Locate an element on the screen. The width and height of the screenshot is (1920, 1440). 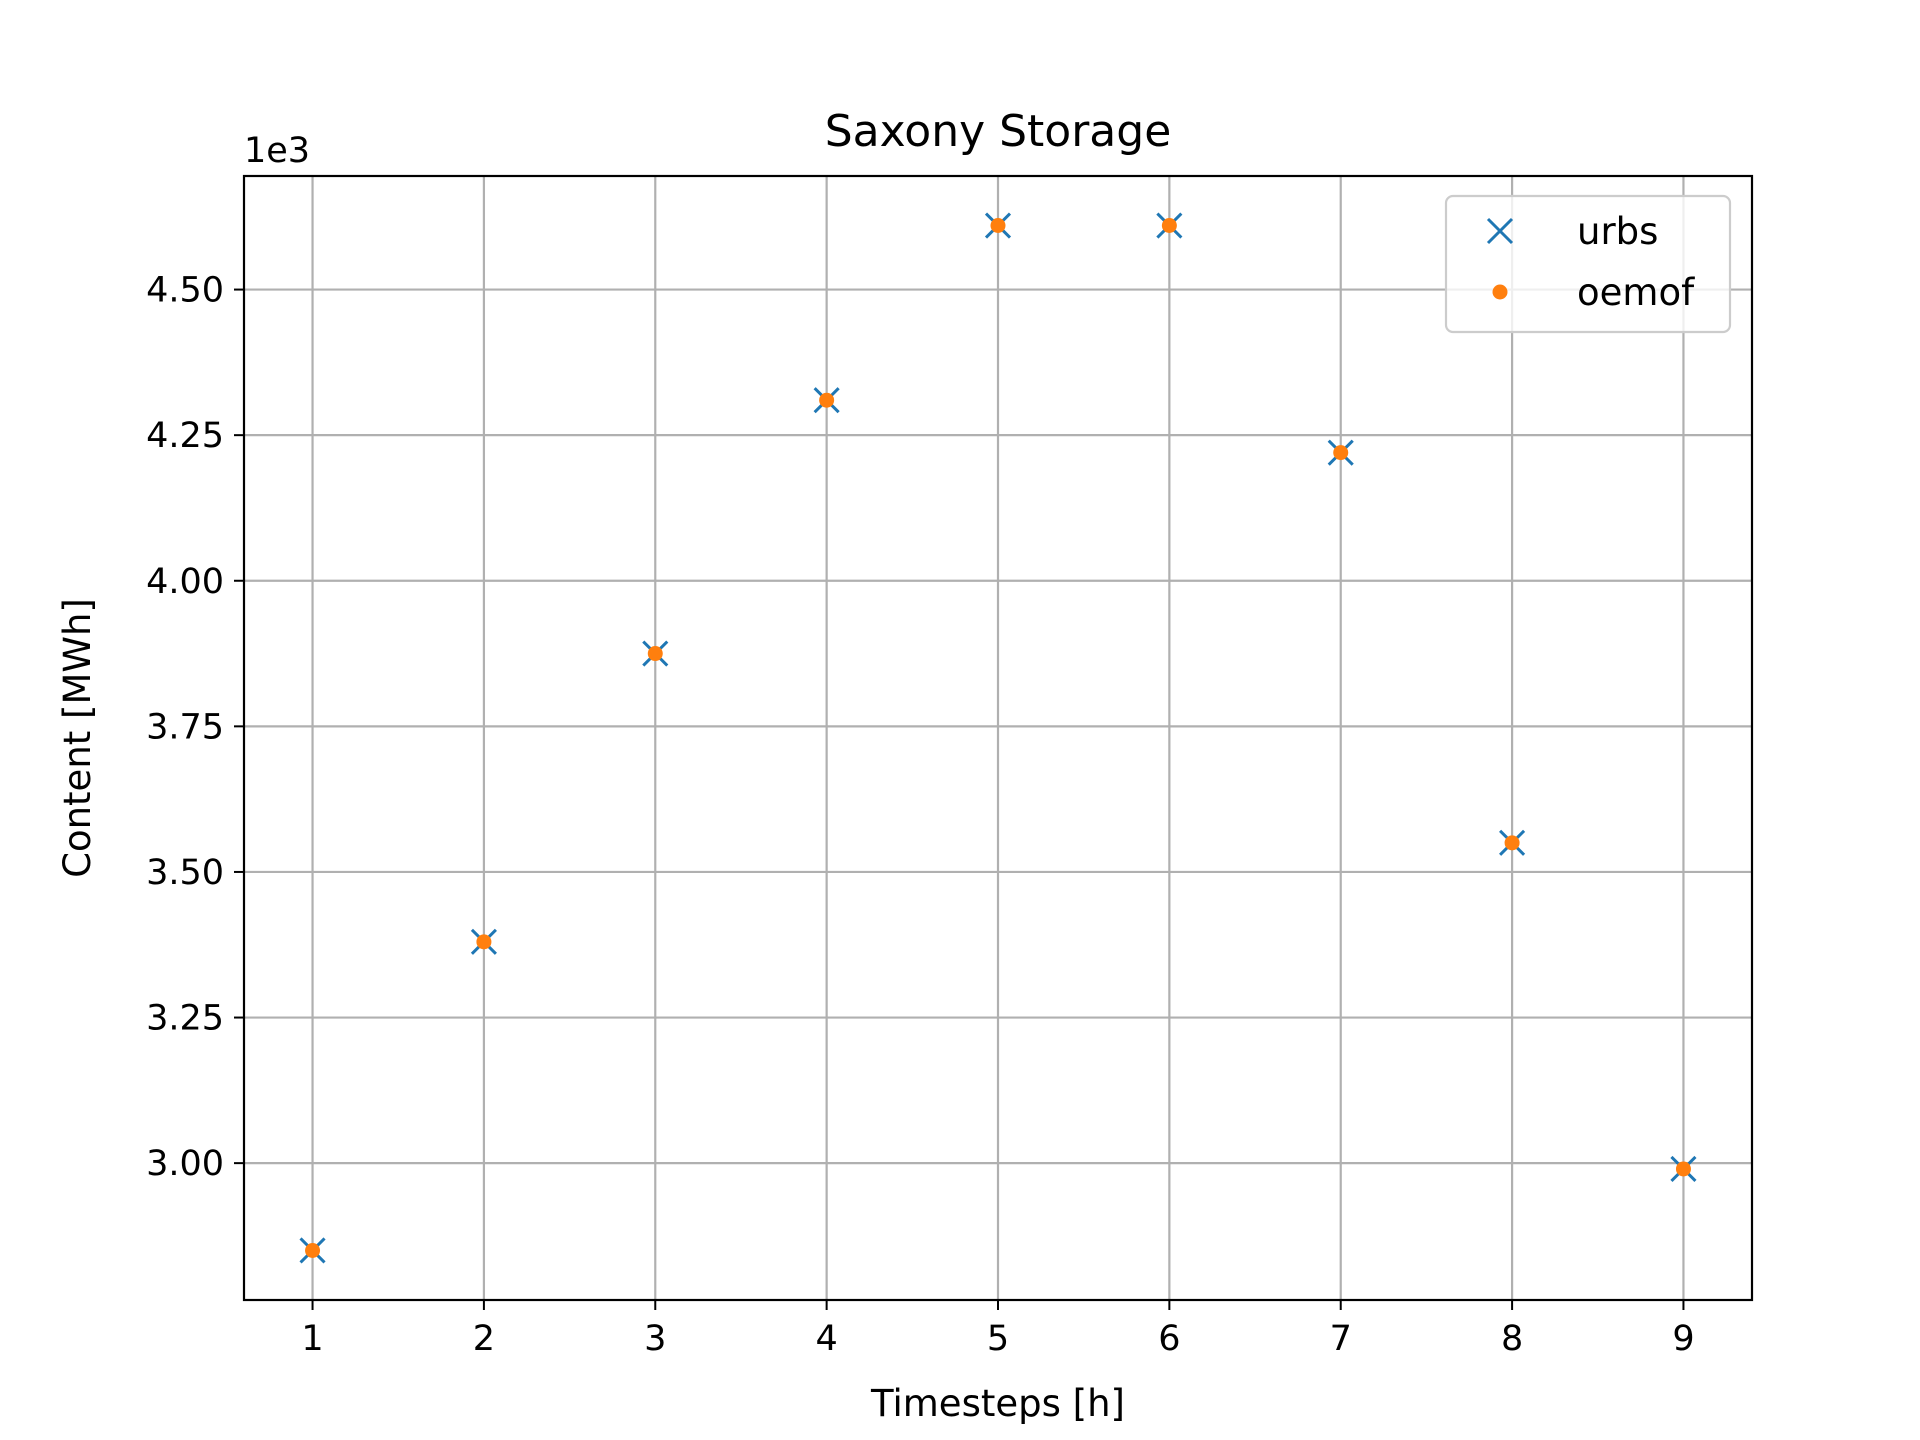
y-tick-label: 3.25 is located at coordinates (185, 1019).